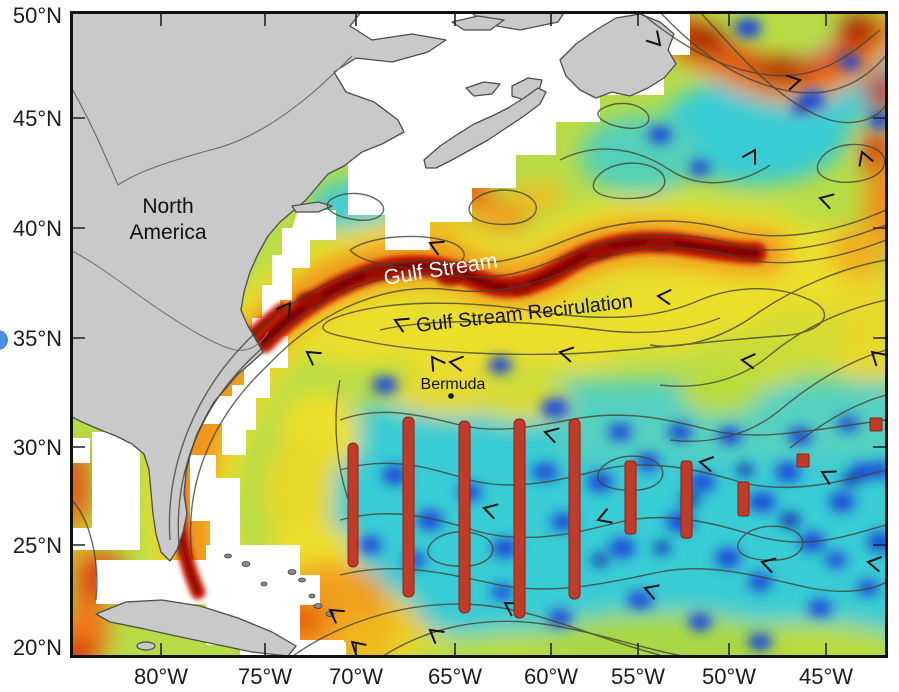  What do you see at coordinates (493, 676) in the screenshot?
I see `longitude-labels: 80°W 75°W 70°W 65°W 60°W 55°W 50°W 45°W` at bounding box center [493, 676].